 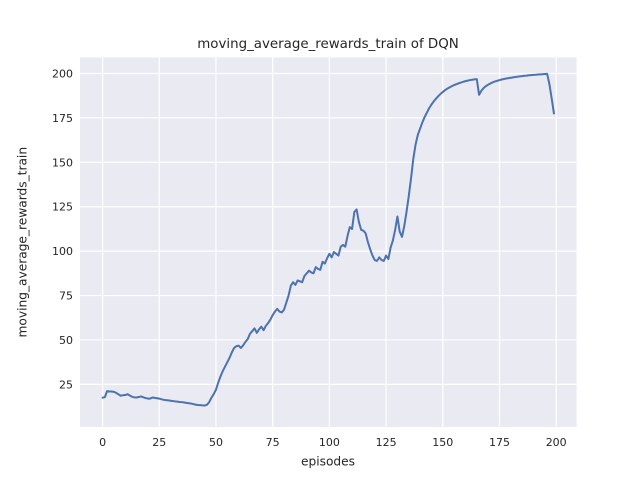 I want to click on y-tick-labels: 25 50 75 100 125 150 175 200, so click(x=62, y=229).